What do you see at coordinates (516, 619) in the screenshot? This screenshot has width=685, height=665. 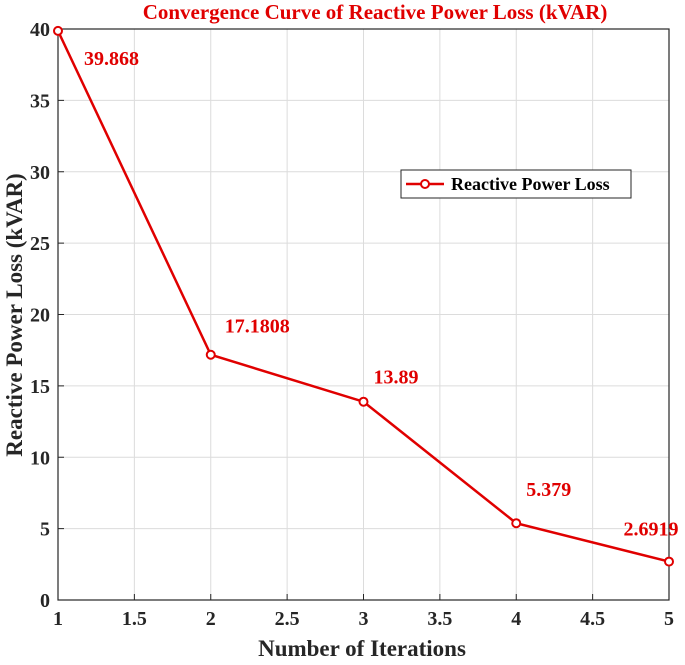 I see `x-tick-label: 4` at bounding box center [516, 619].